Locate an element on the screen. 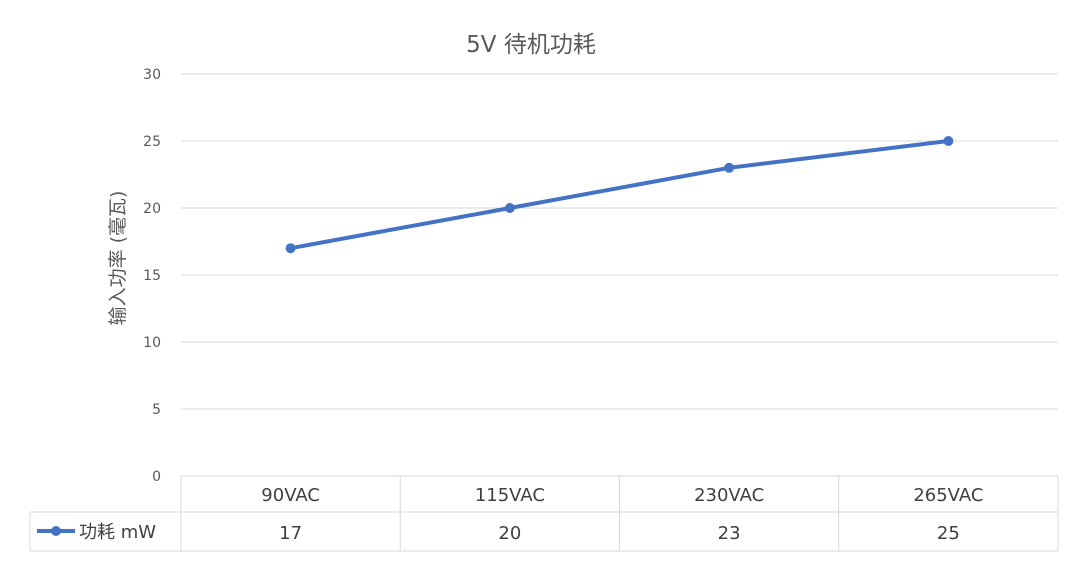 The width and height of the screenshot is (1080, 561). chart-title: 5V 待机功耗 is located at coordinates (531, 45).